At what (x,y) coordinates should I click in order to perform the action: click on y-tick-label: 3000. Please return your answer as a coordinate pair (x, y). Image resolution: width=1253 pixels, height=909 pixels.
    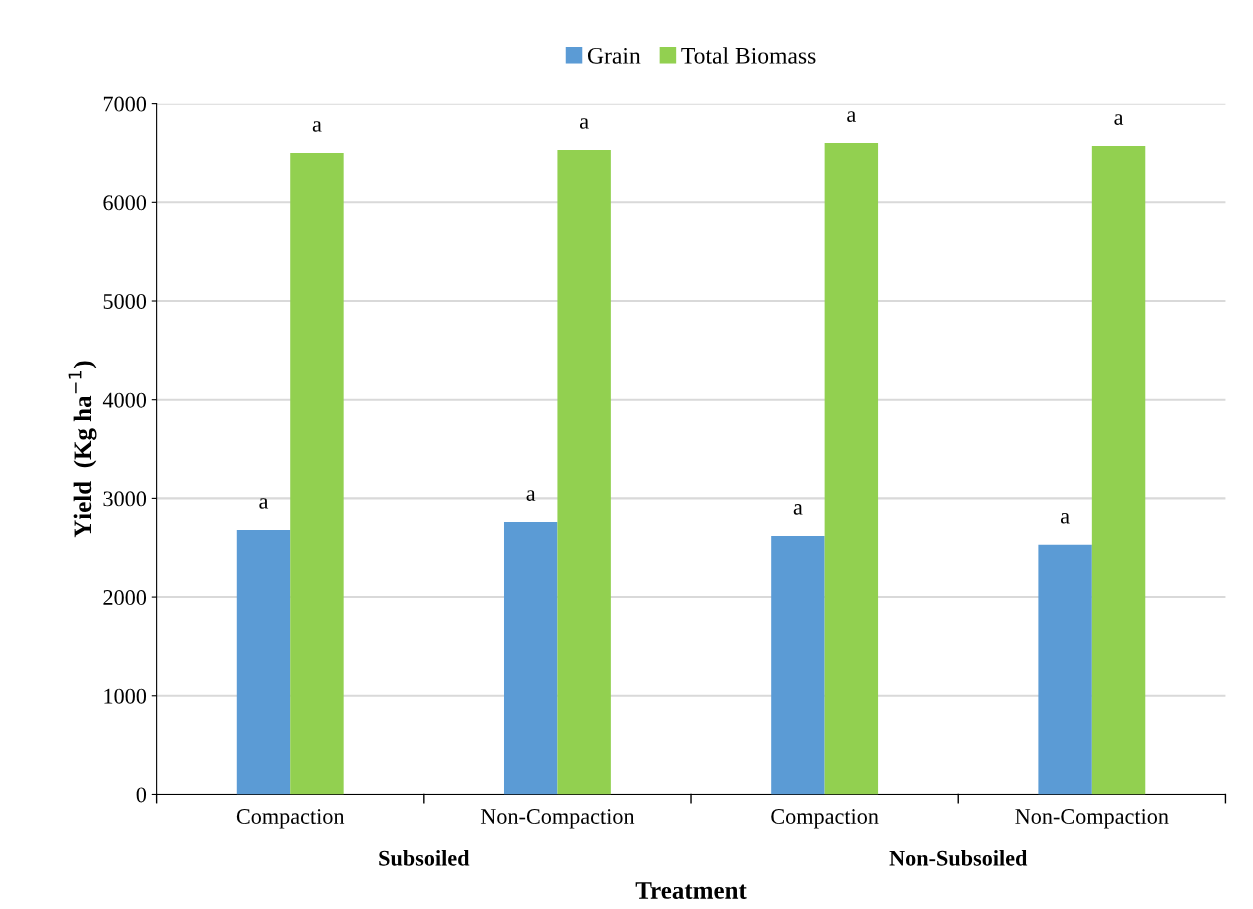
    Looking at the image, I should click on (125, 499).